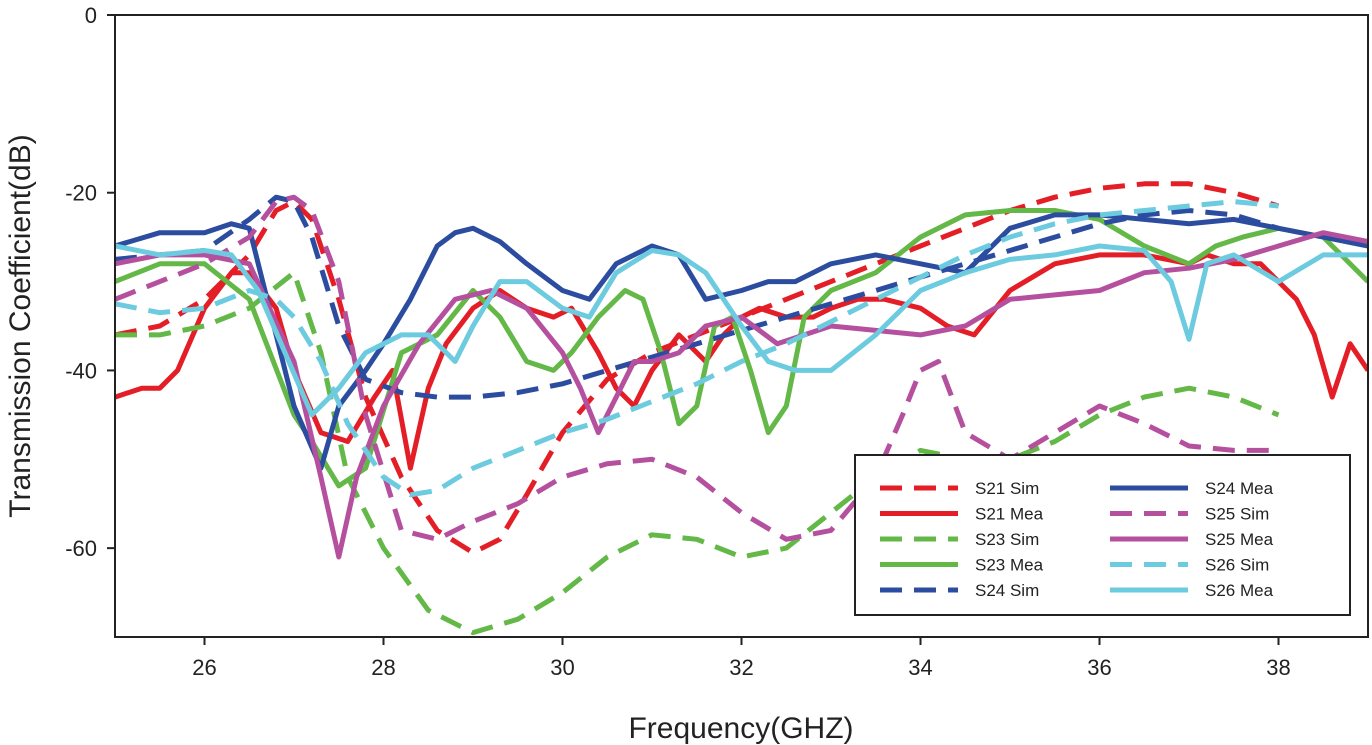 The image size is (1372, 745). What do you see at coordinates (81, 193) in the screenshot?
I see `y-tick-label: -20` at bounding box center [81, 193].